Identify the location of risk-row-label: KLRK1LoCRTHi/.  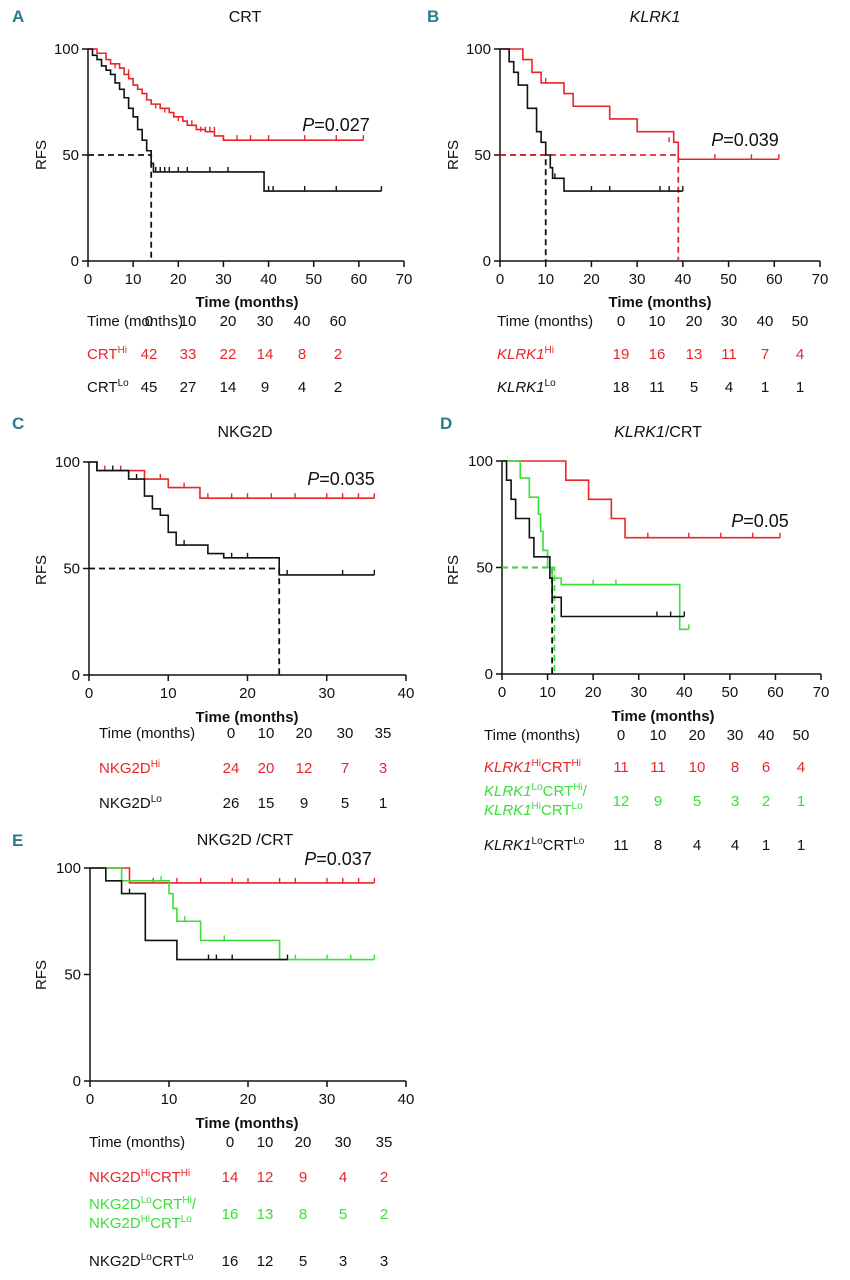
(536, 791).